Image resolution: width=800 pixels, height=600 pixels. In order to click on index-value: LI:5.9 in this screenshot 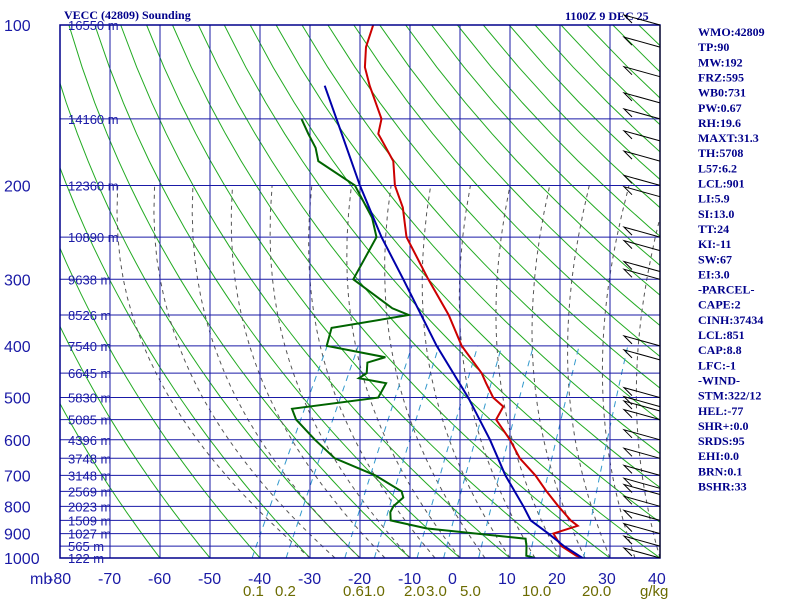, I will do `click(714, 199)`.